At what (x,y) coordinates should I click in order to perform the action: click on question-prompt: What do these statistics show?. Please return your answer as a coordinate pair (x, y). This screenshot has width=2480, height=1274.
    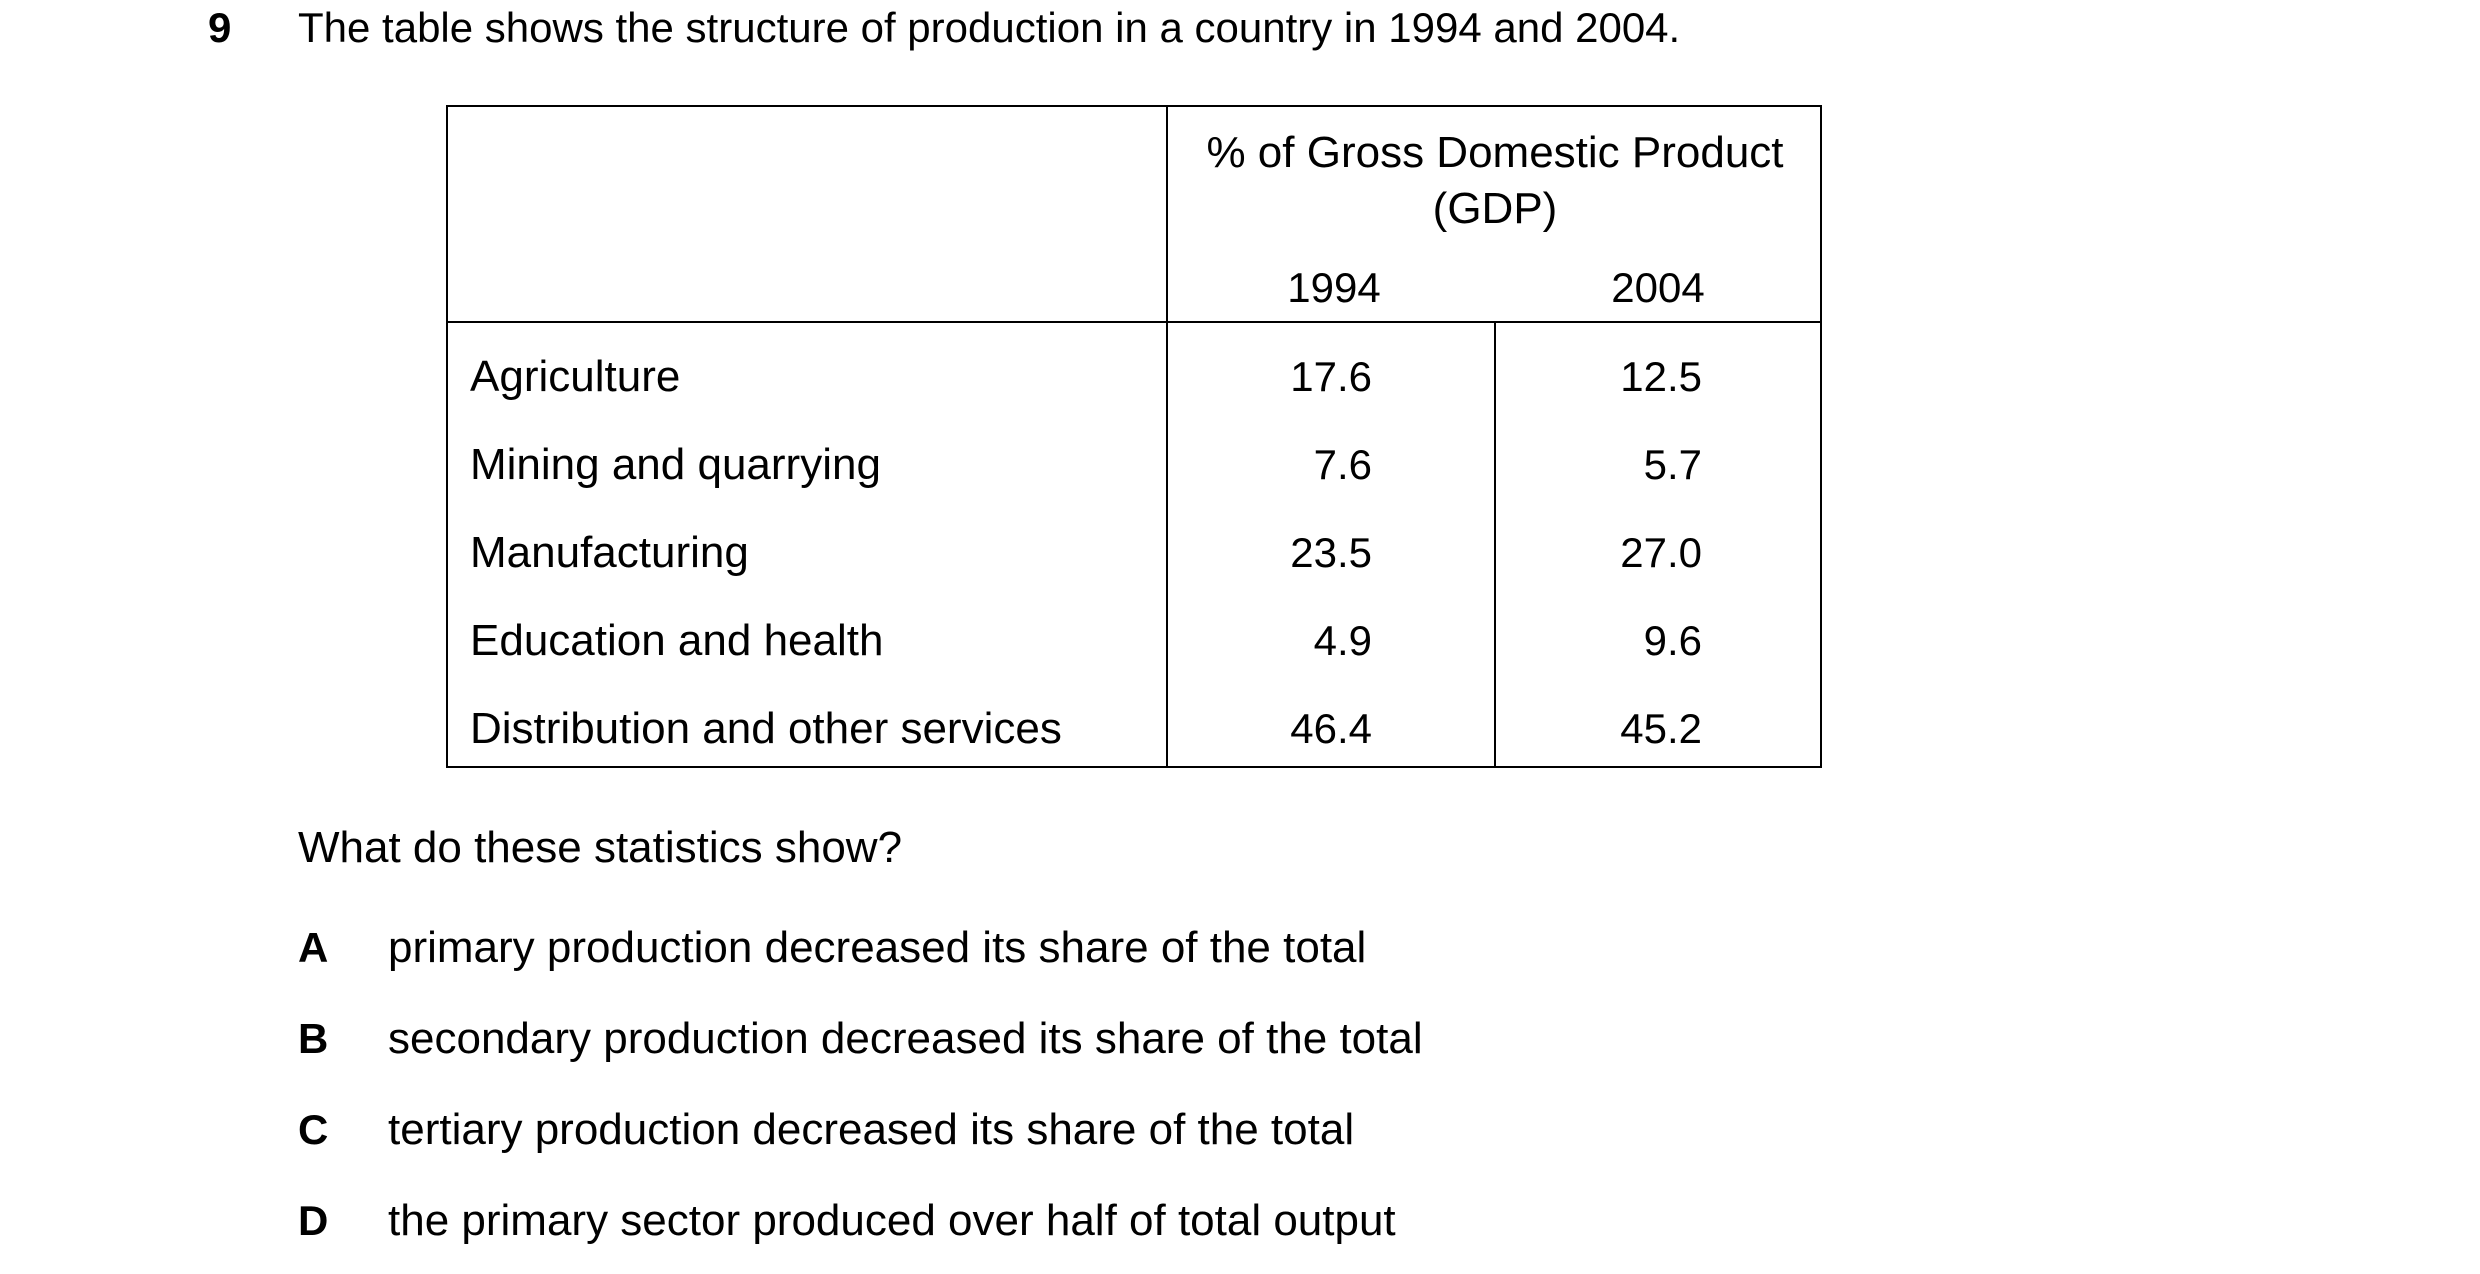
    Looking at the image, I should click on (600, 847).